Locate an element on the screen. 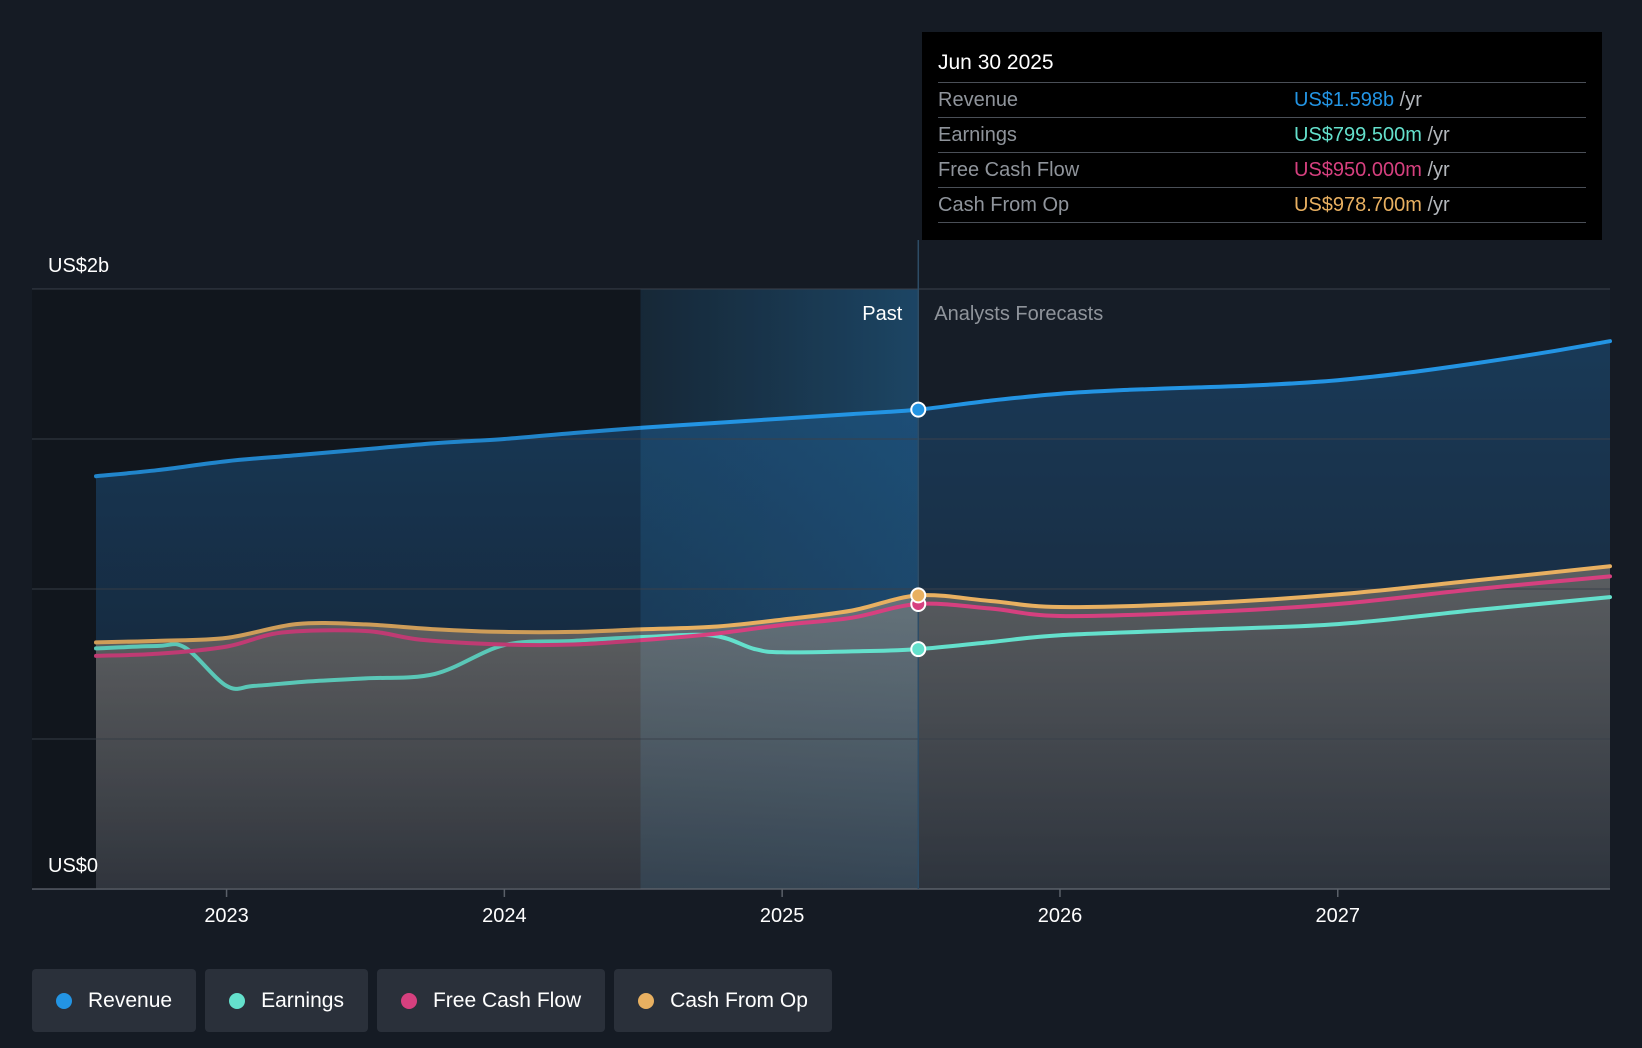 This screenshot has width=1642, height=1048. tooltip-amount: US$1.598b is located at coordinates (1344, 100).